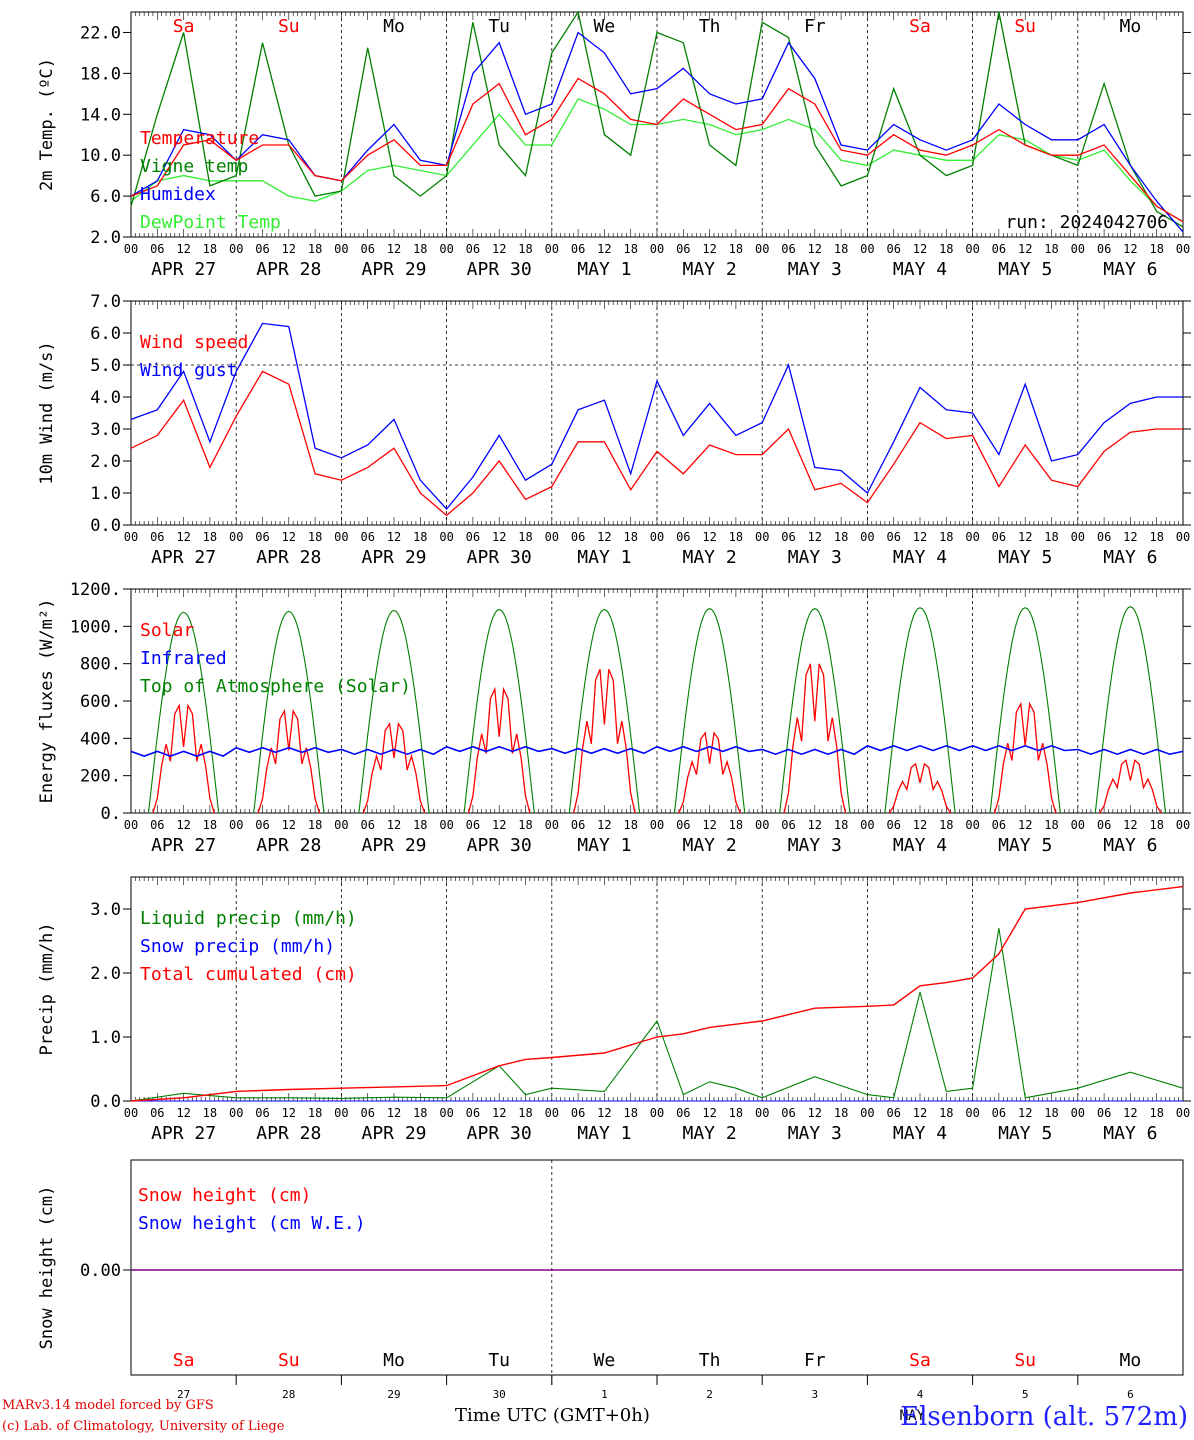 The width and height of the screenshot is (1194, 1440). Describe the element at coordinates (199, 138) in the screenshot. I see `legend-entry: Temperature` at that location.